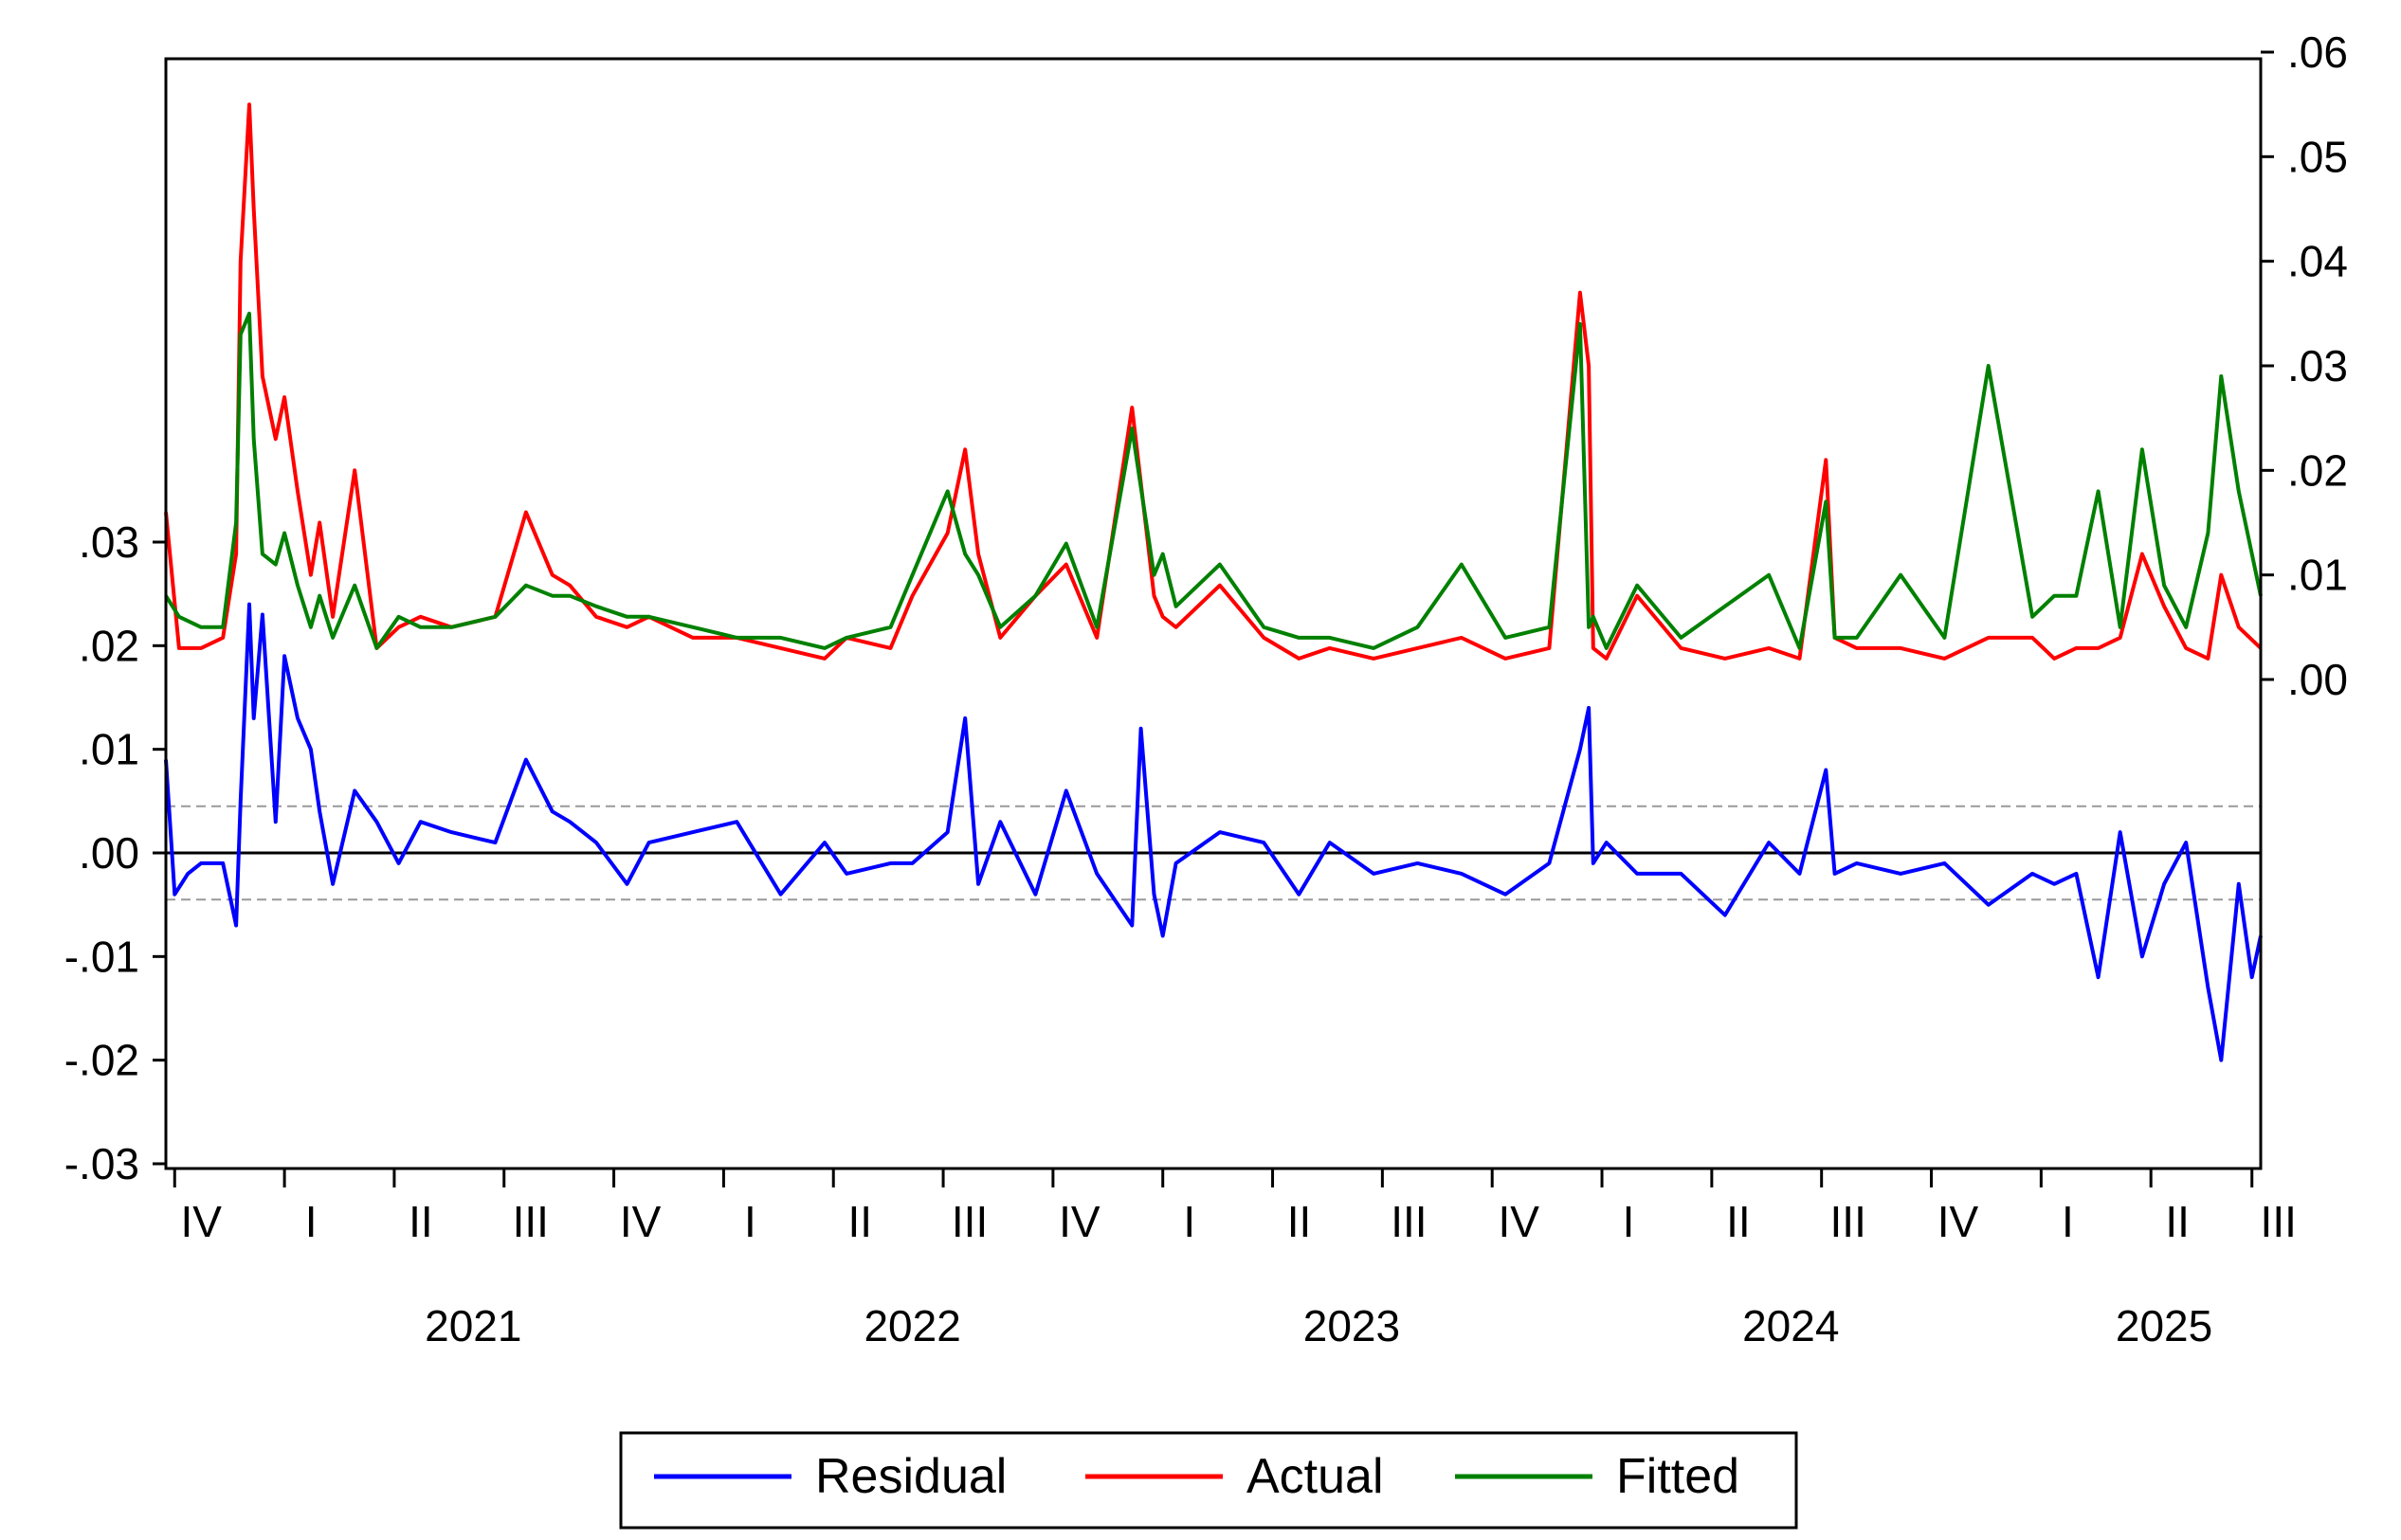 The width and height of the screenshot is (2401, 1540). What do you see at coordinates (1351, 1326) in the screenshot?
I see `year-label: 2023` at bounding box center [1351, 1326].